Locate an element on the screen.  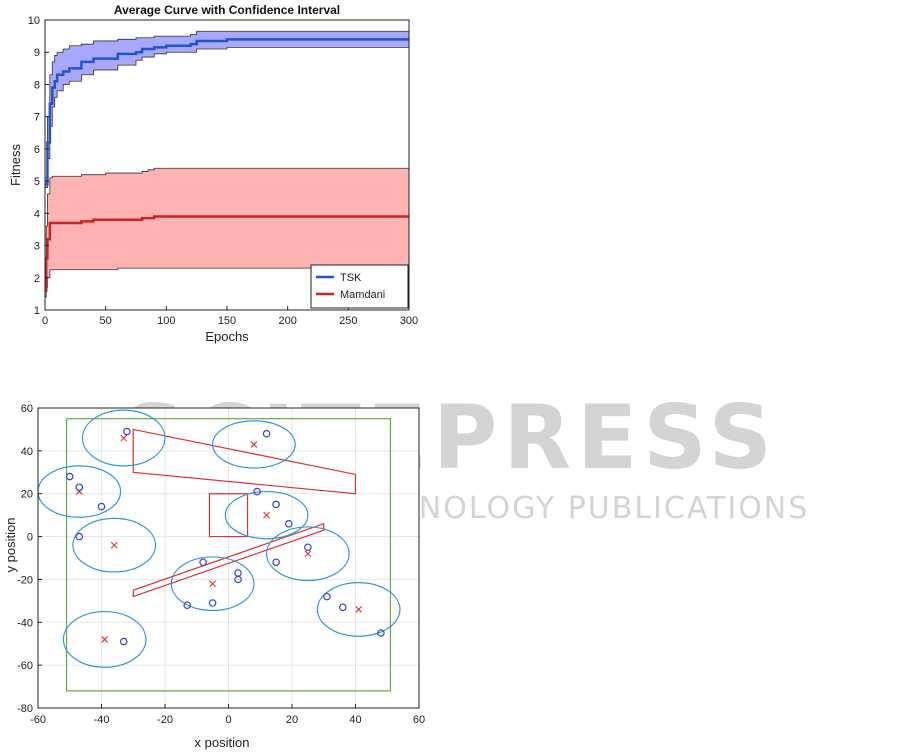
chart1-xlabel: Epochs is located at coordinates (227, 336).